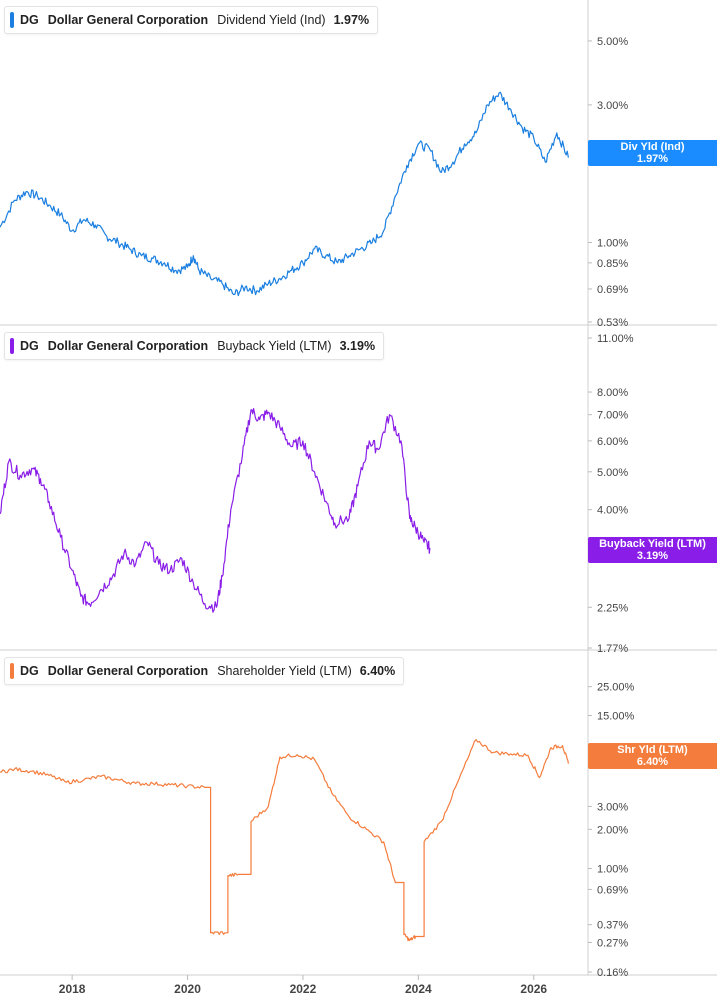  What do you see at coordinates (616, 688) in the screenshot?
I see `y-tick-label: 25.00%` at bounding box center [616, 688].